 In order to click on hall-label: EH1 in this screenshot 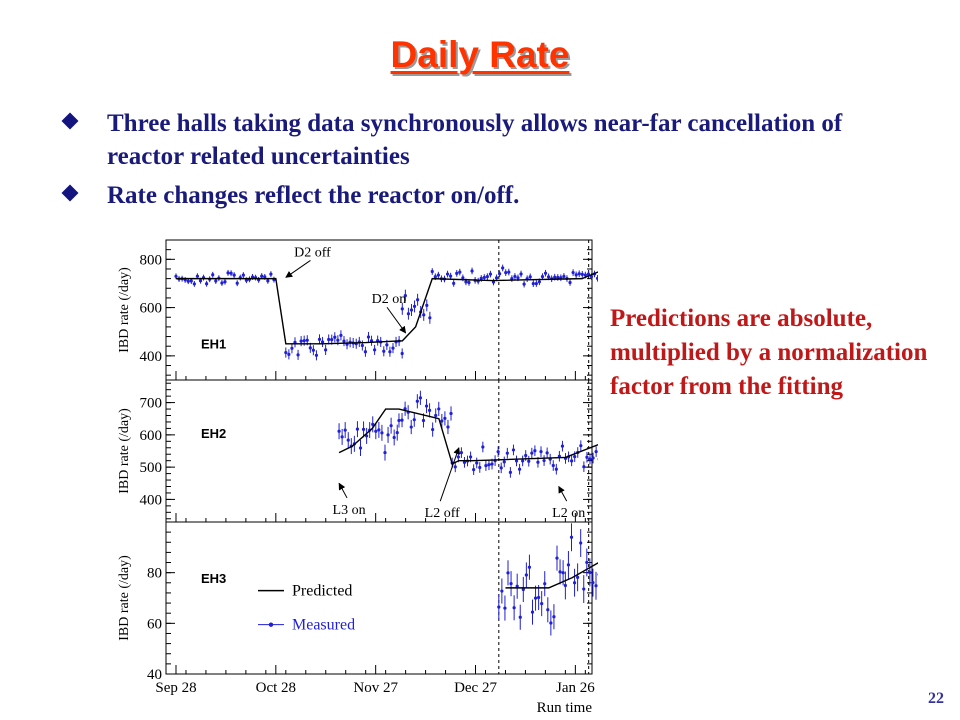, I will do `click(213, 344)`.